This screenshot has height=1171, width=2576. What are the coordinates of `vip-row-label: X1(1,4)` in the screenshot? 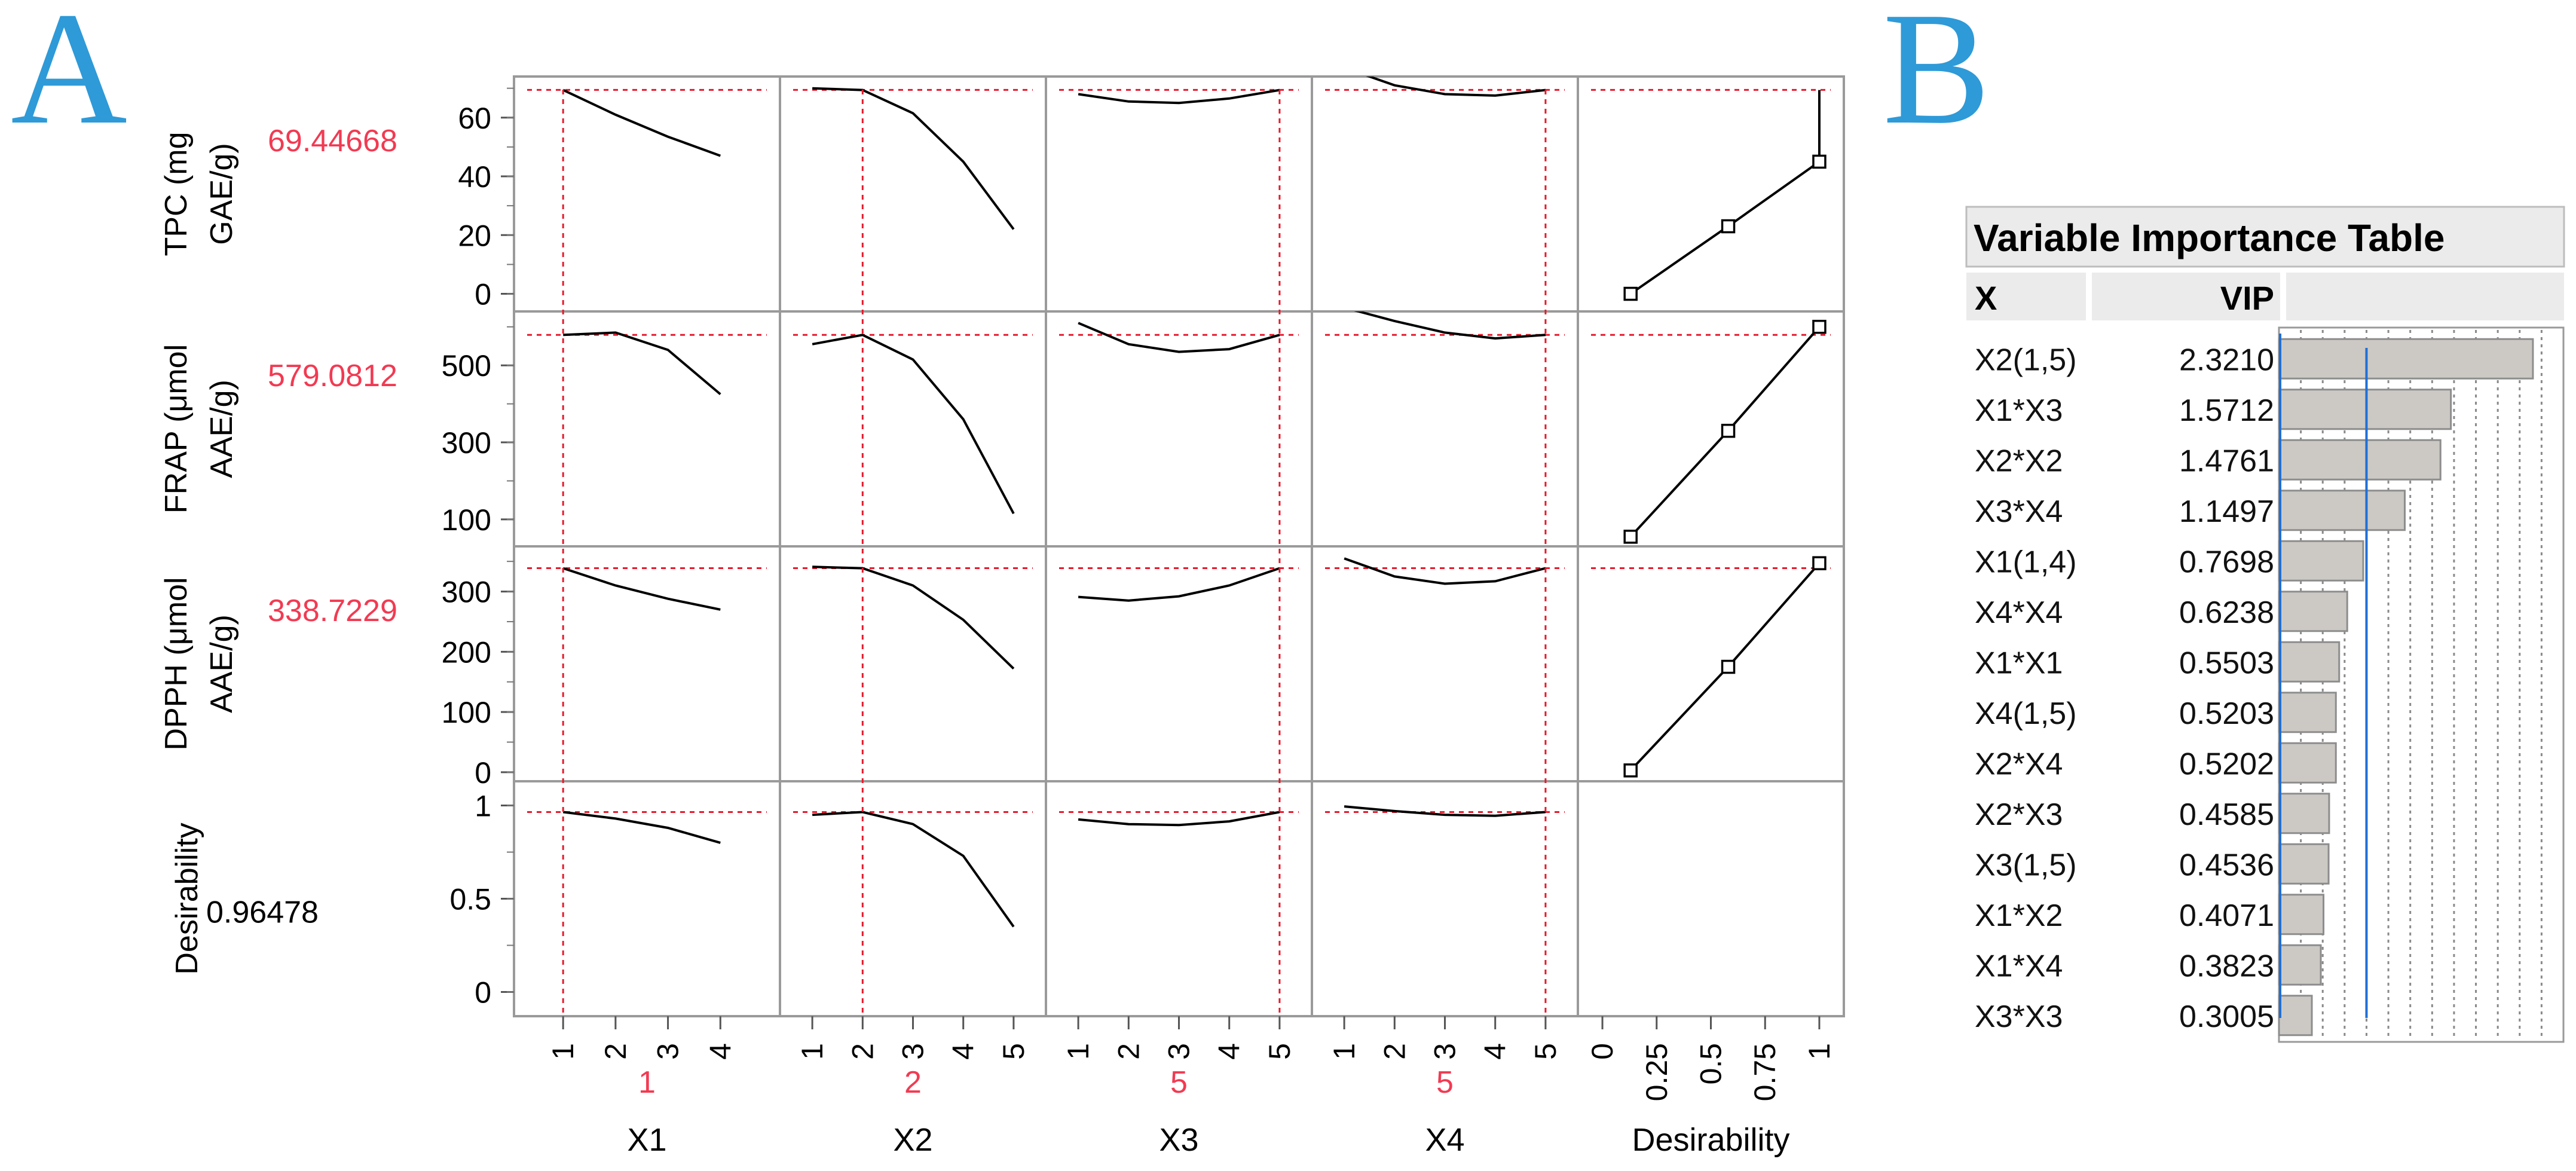 It's located at (2026, 562).